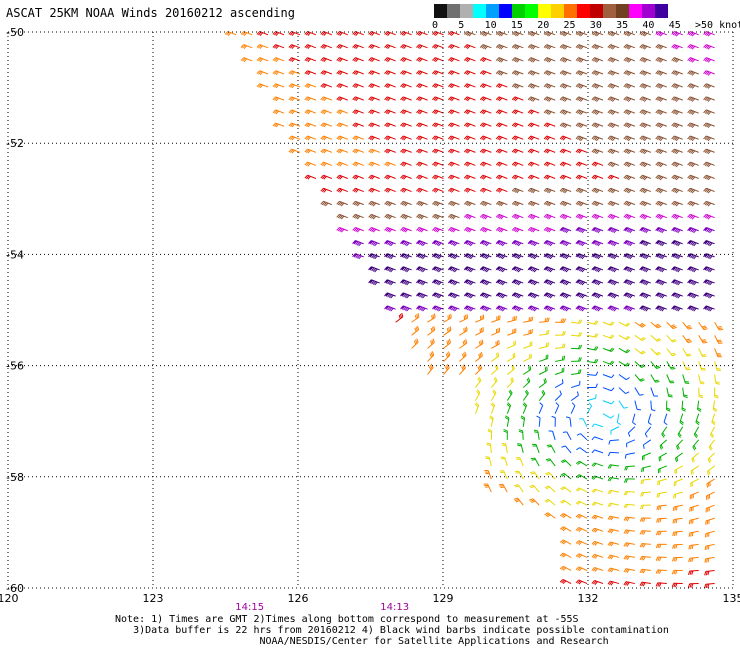 This screenshot has width=740, height=650. I want to click on x-tick-label-120: 120, so click(9, 598).